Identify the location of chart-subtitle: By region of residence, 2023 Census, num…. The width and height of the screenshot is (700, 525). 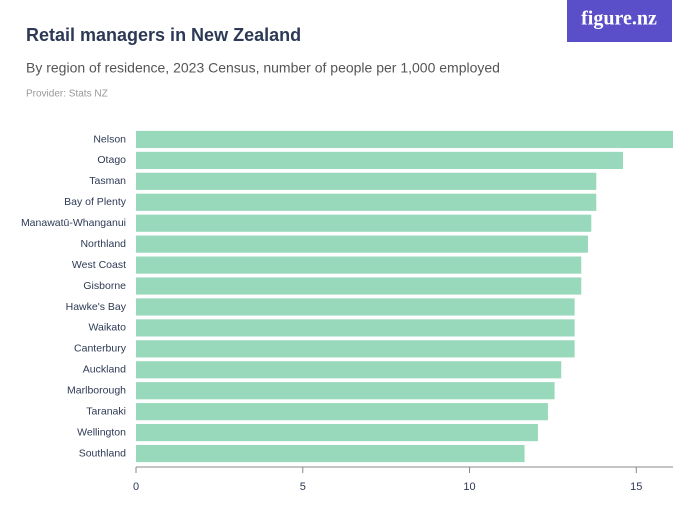
(263, 68).